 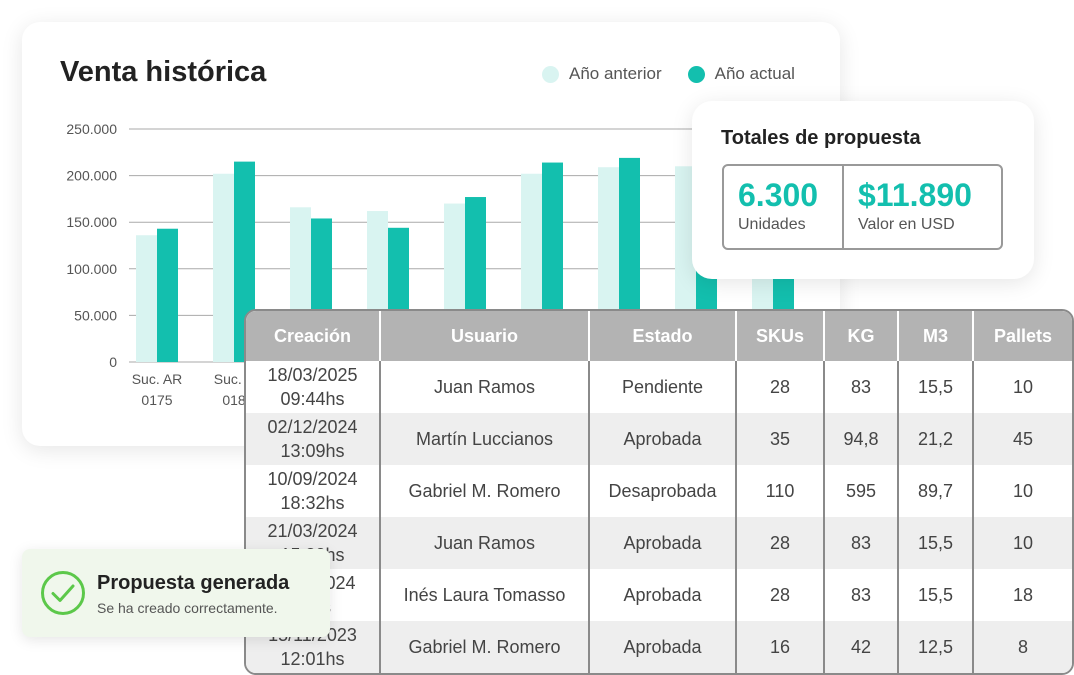 I want to click on cell-m3: 12,5, so click(x=936, y=647).